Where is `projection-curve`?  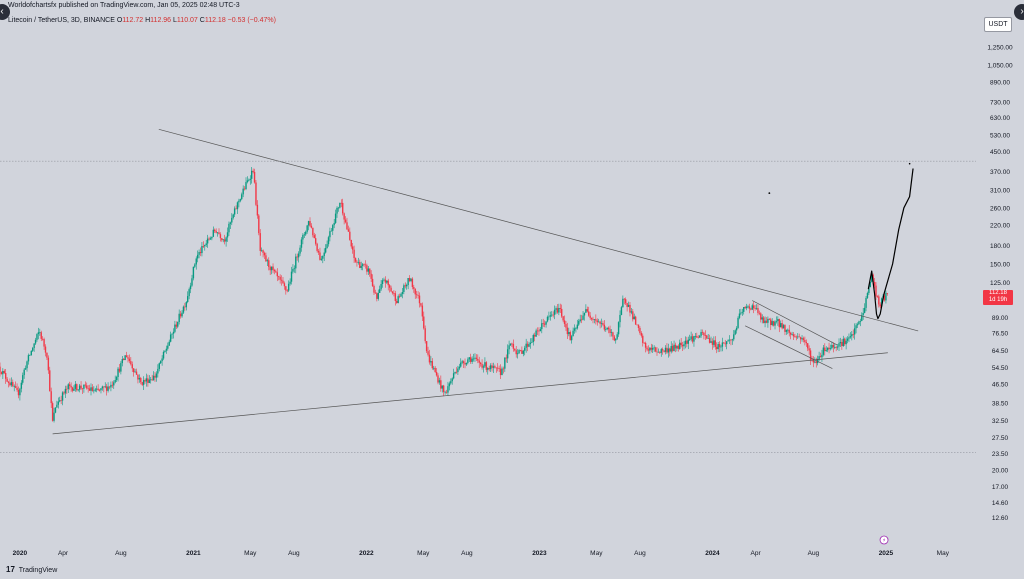 projection-curve is located at coordinates (890, 244).